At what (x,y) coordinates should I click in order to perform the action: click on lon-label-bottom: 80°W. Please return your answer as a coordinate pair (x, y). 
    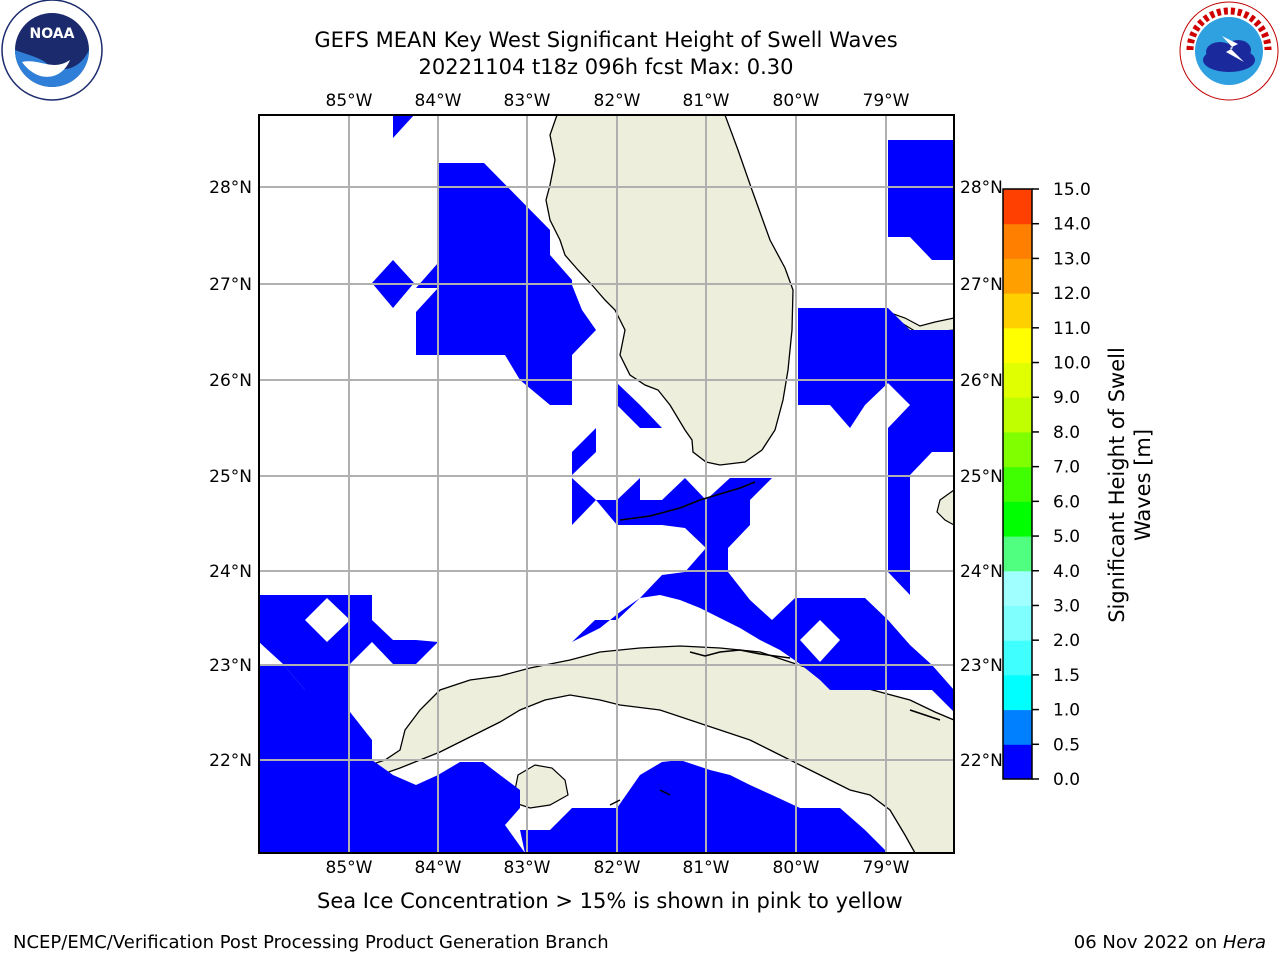
    Looking at the image, I should click on (796, 868).